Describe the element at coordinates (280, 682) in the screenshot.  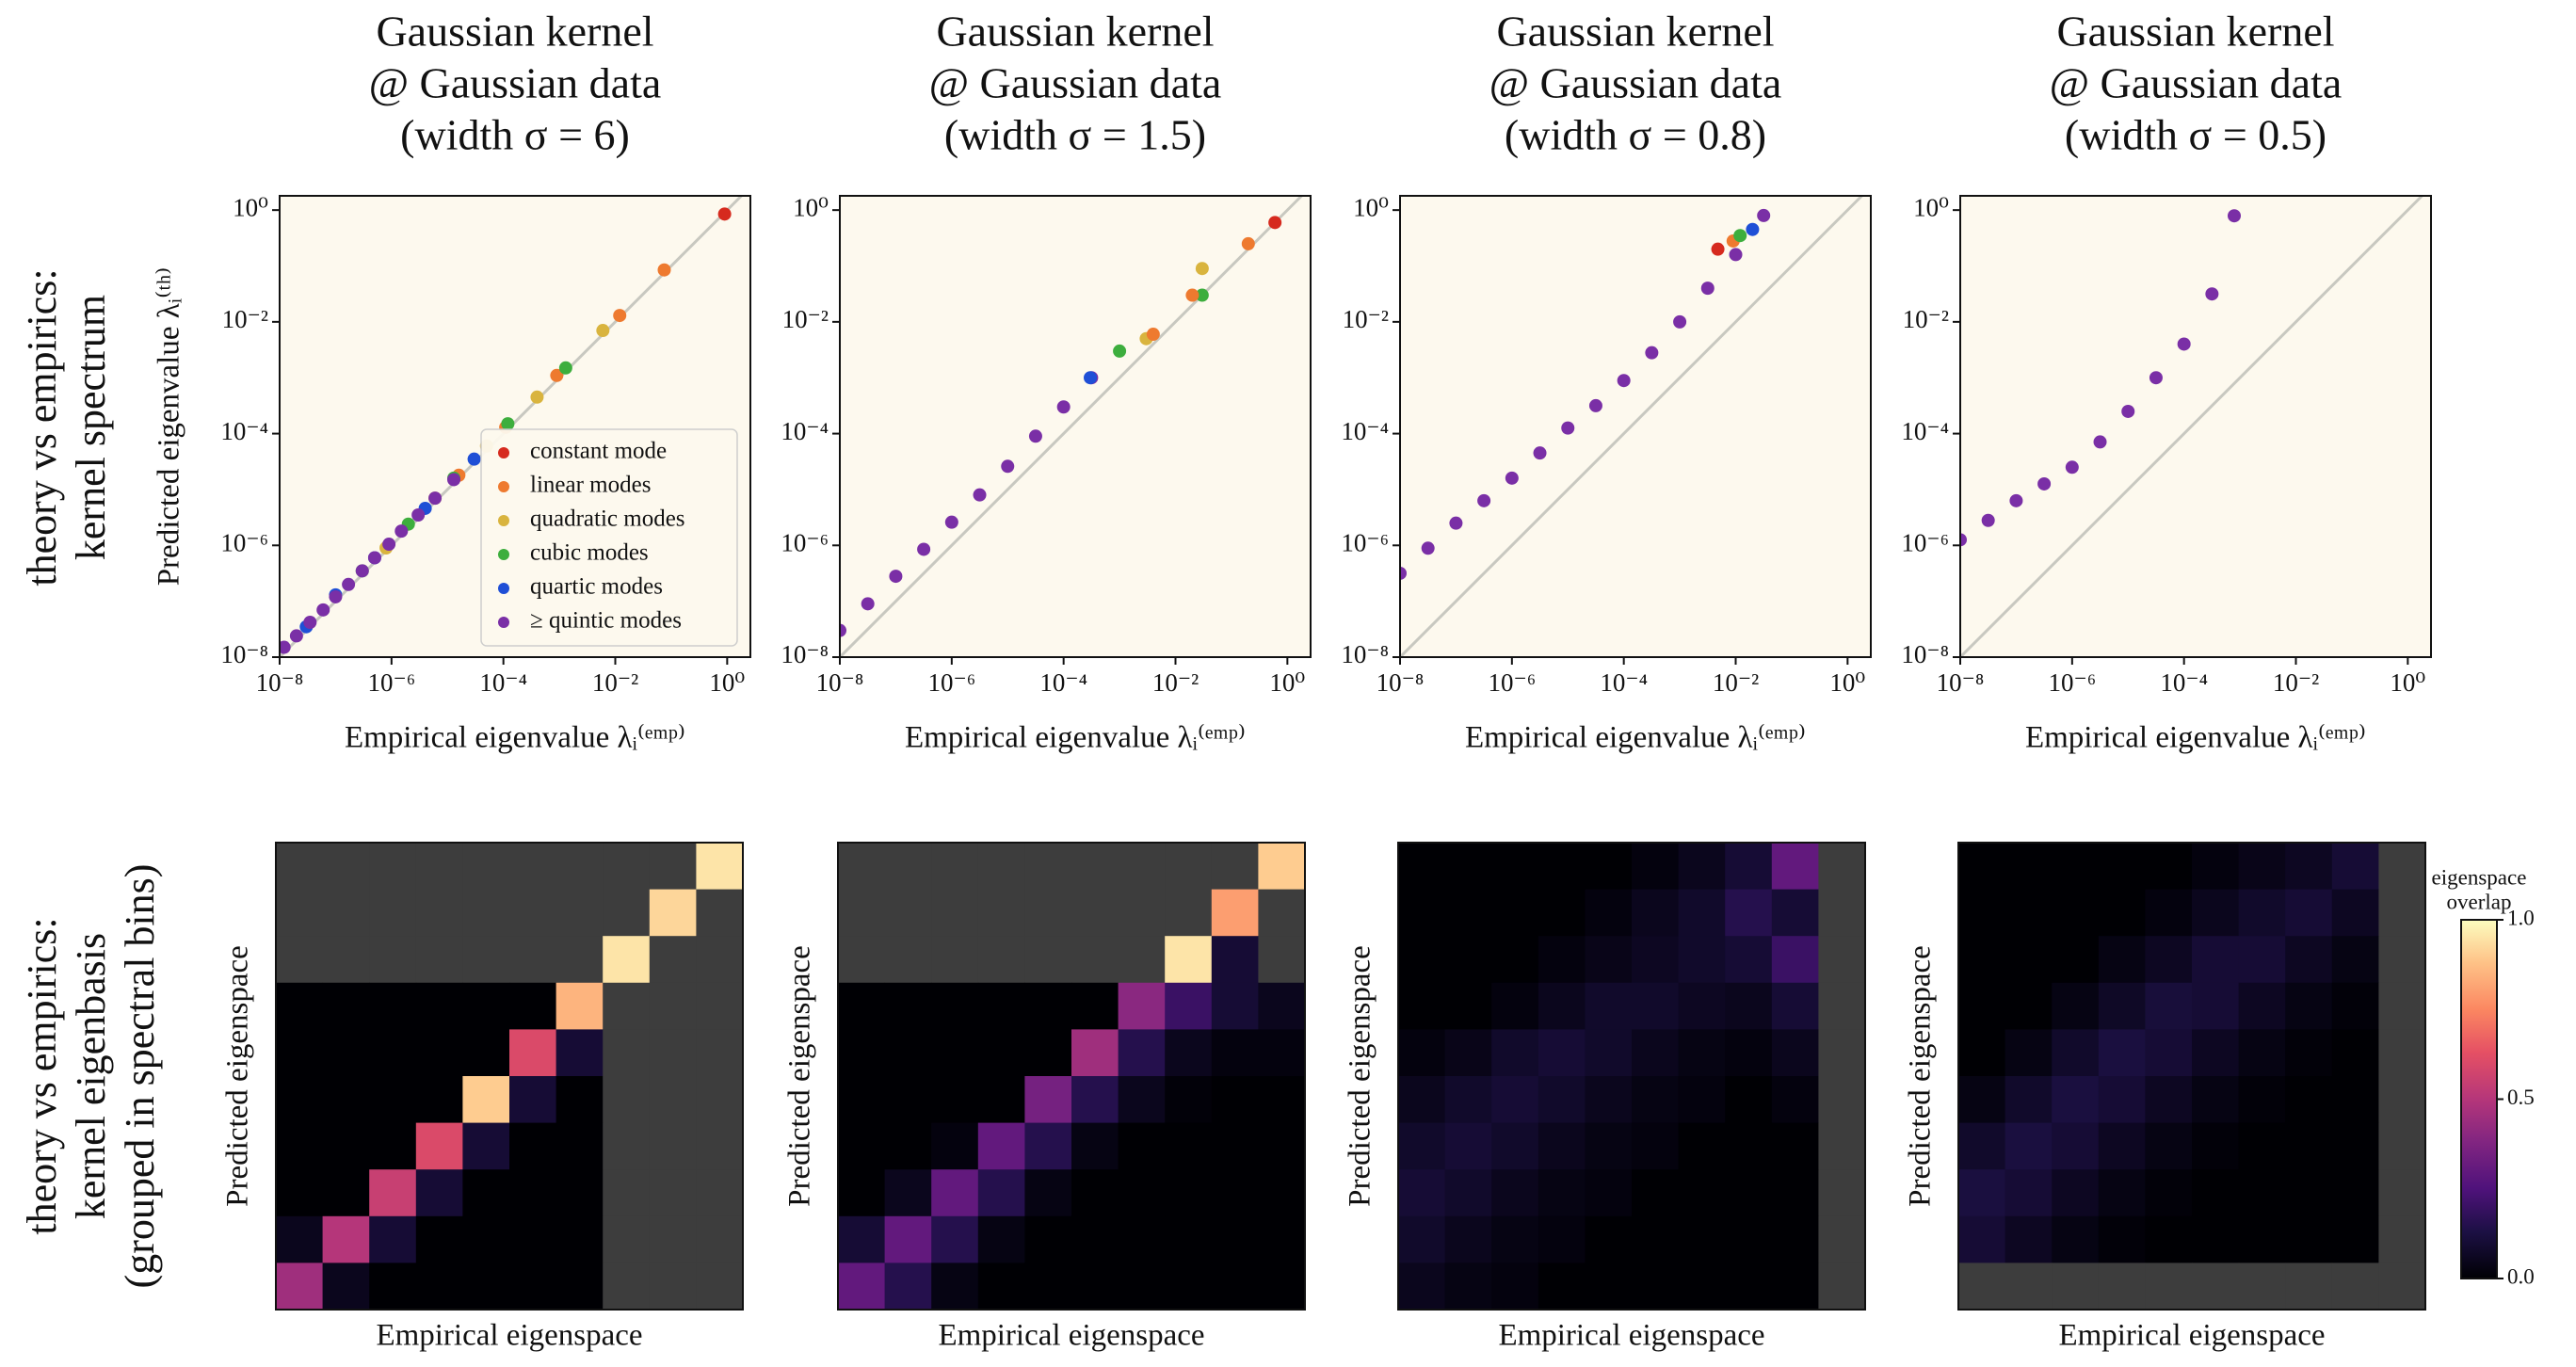
I see `x-tick-label: 10⁻⁸` at that location.